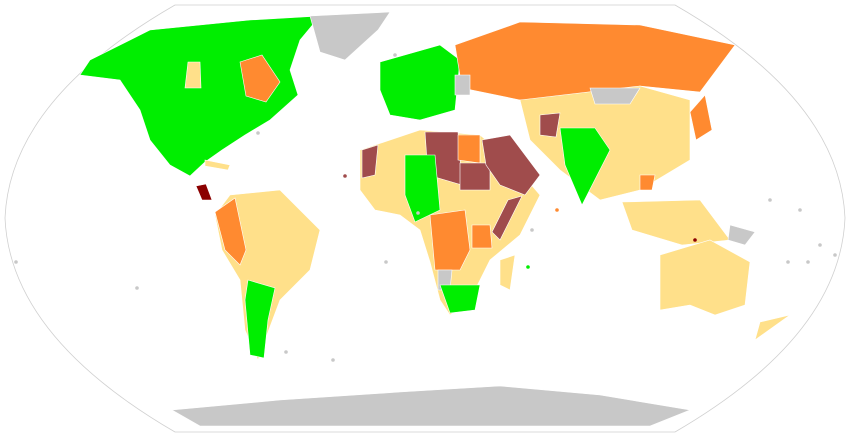 This screenshot has height=437, width=850. What do you see at coordinates (420, 82) in the screenshot?
I see `europe` at bounding box center [420, 82].